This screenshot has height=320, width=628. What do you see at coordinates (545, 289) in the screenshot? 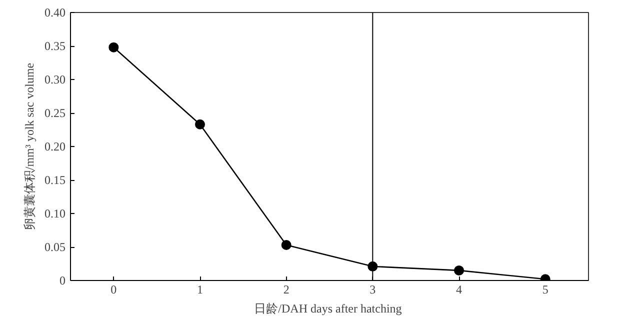
I see `x-tick-label: 5` at bounding box center [545, 289].